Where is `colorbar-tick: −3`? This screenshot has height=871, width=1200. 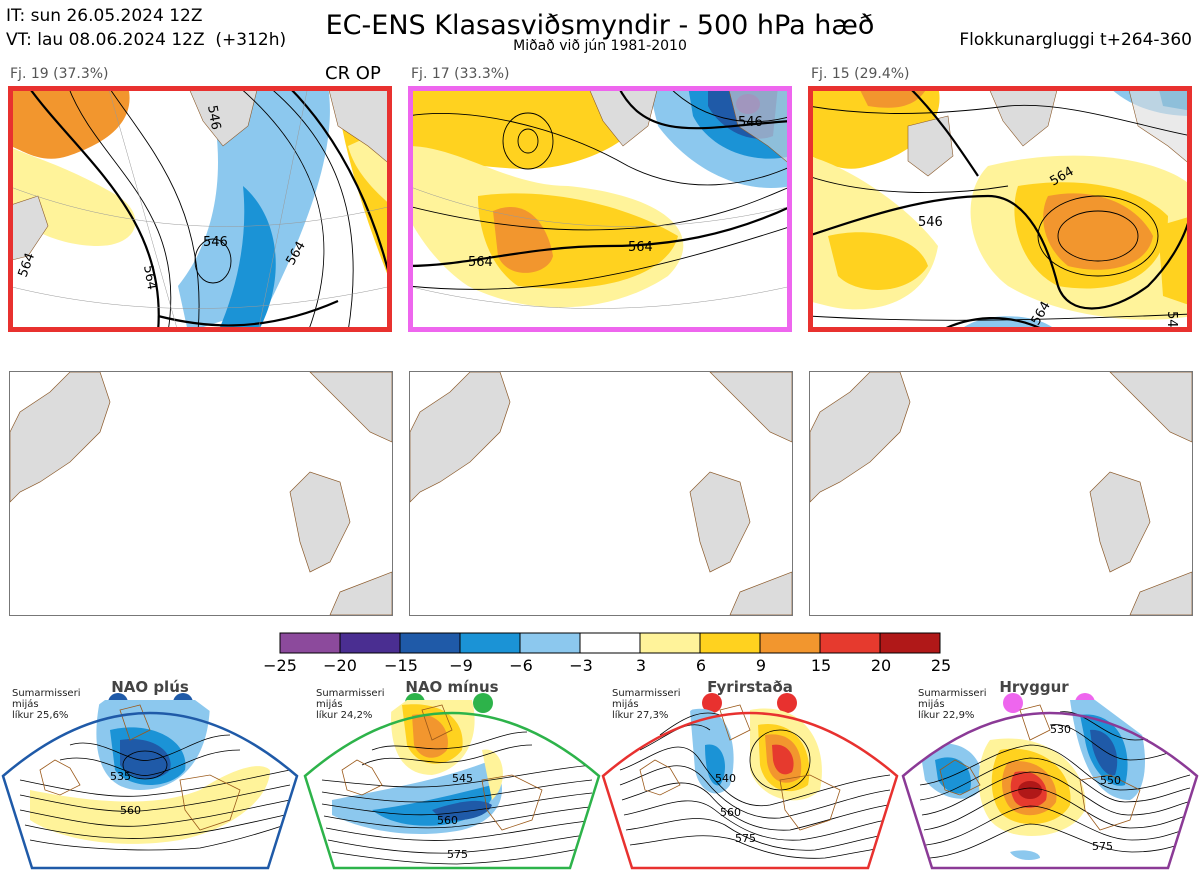
colorbar-tick: −3 is located at coordinates (581, 665).